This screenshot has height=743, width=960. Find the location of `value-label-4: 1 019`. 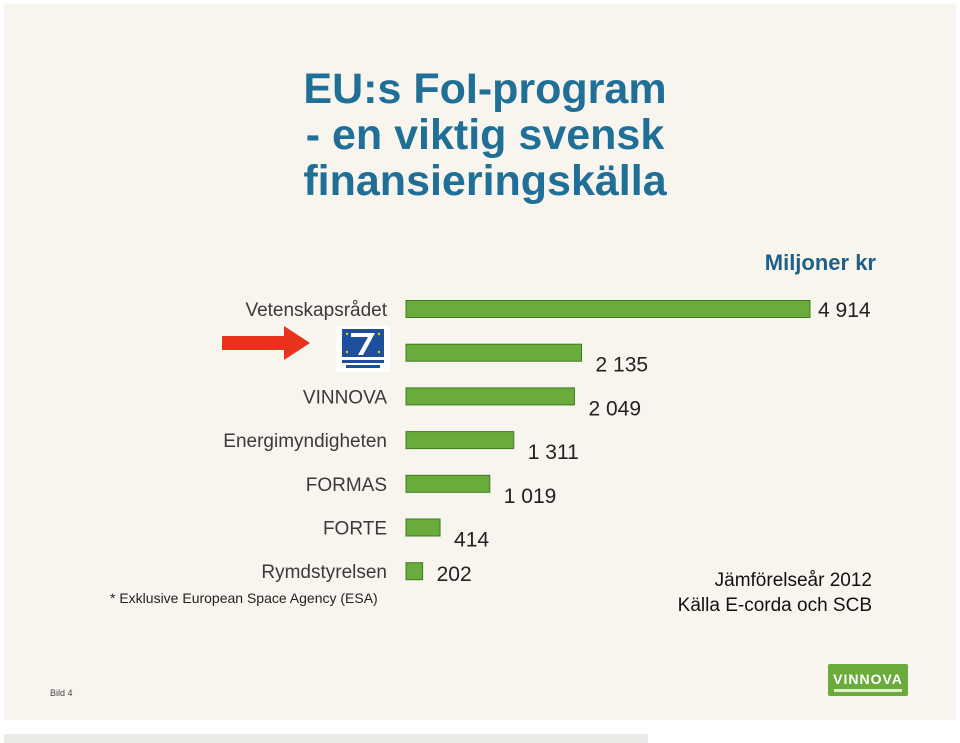

value-label-4: 1 019 is located at coordinates (530, 496).